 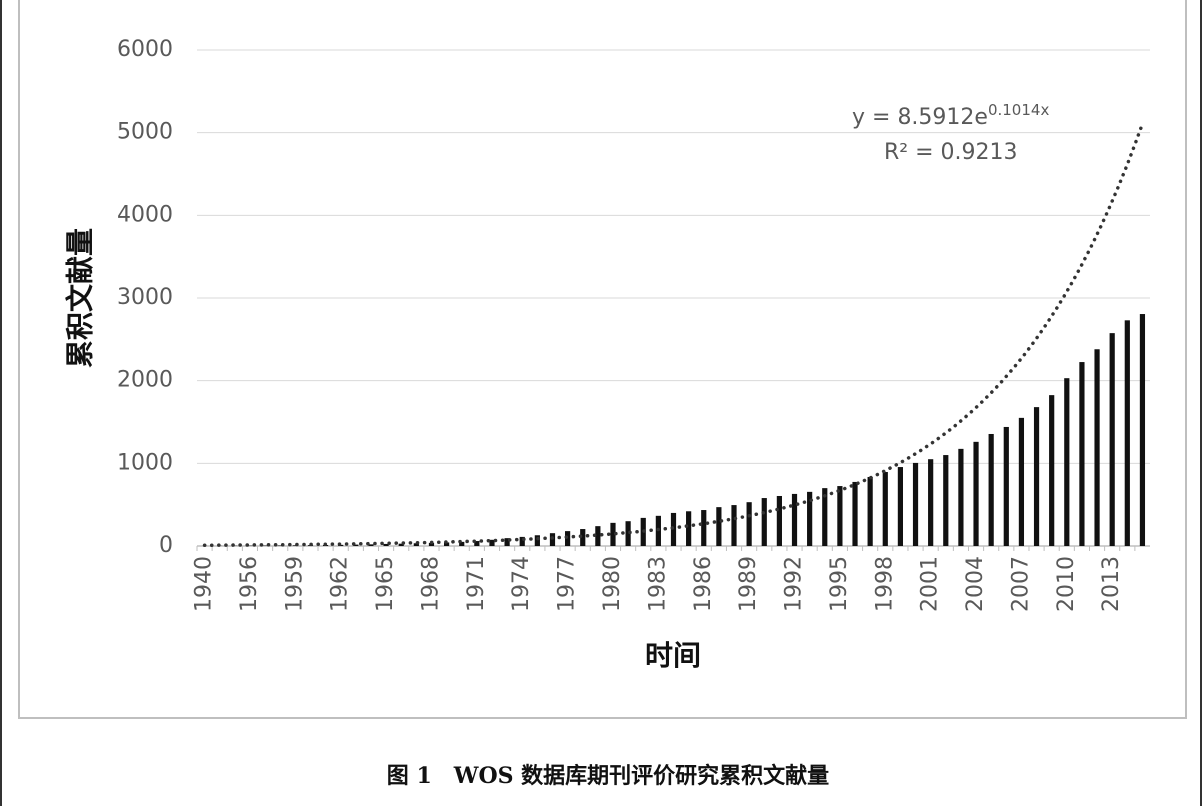 I want to click on y-tick-label: 3000, so click(x=145, y=297).